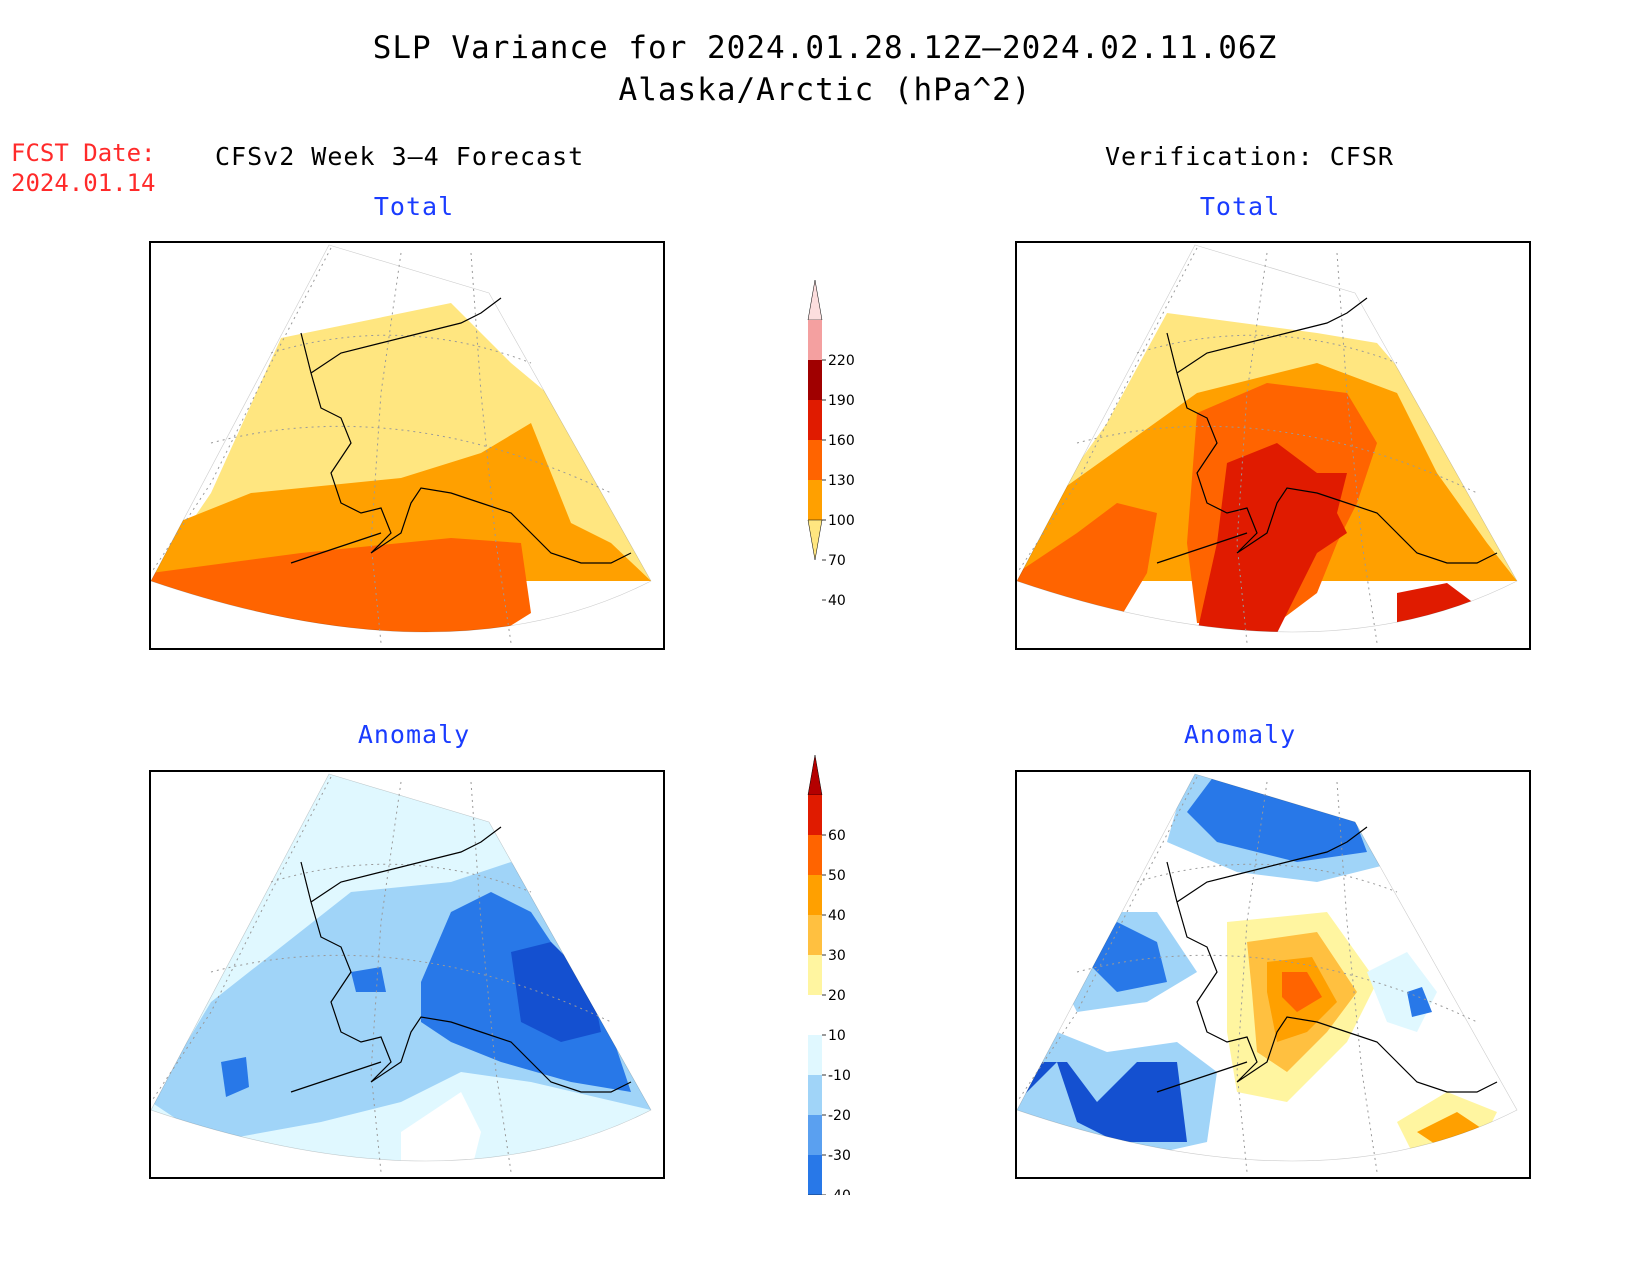 Image resolution: width=1650 pixels, height=1275 pixels. What do you see at coordinates (815, 540) in the screenshot?
I see `colorbar-bottom-triangle` at bounding box center [815, 540].